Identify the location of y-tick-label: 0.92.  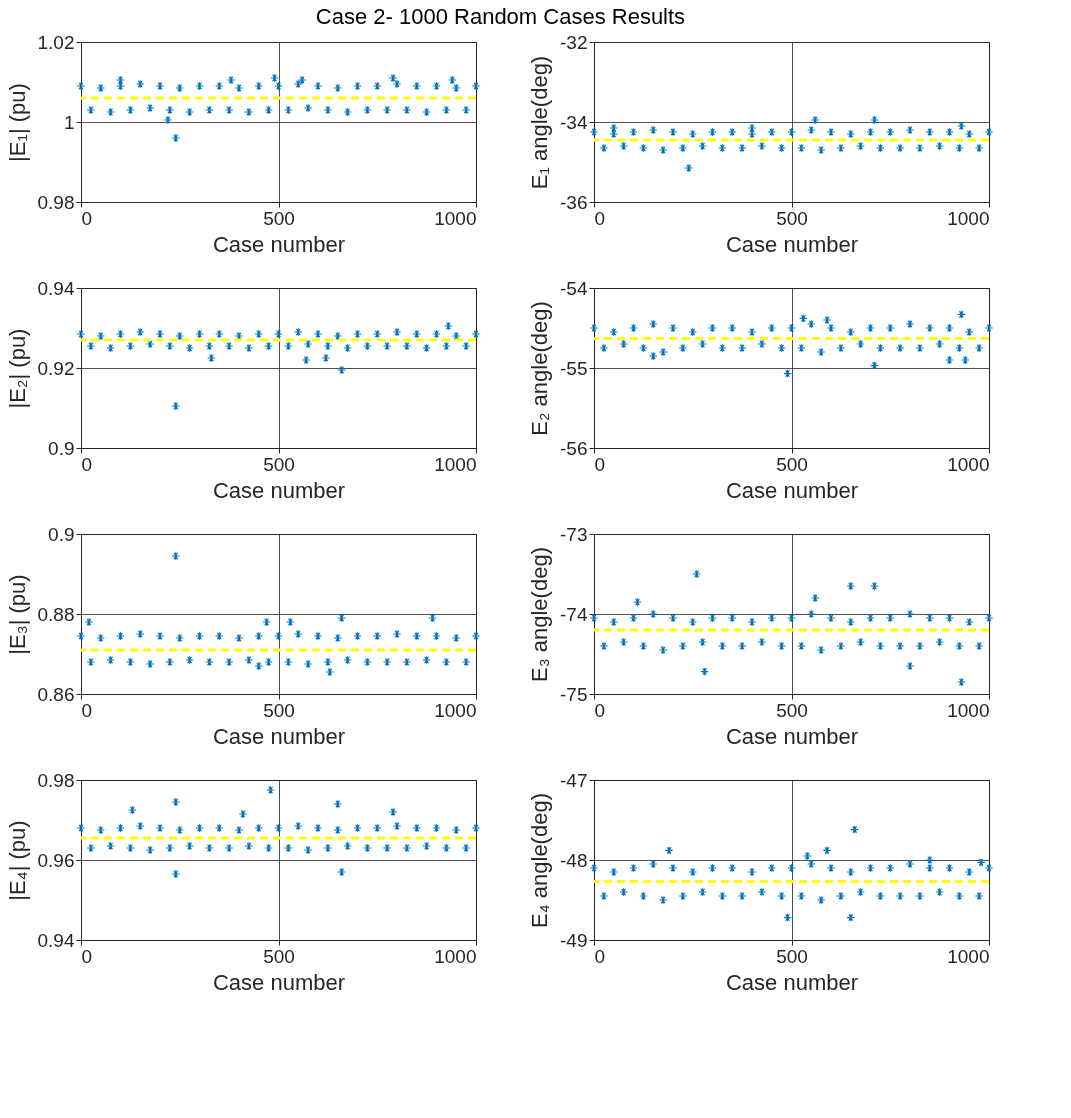
(56, 368).